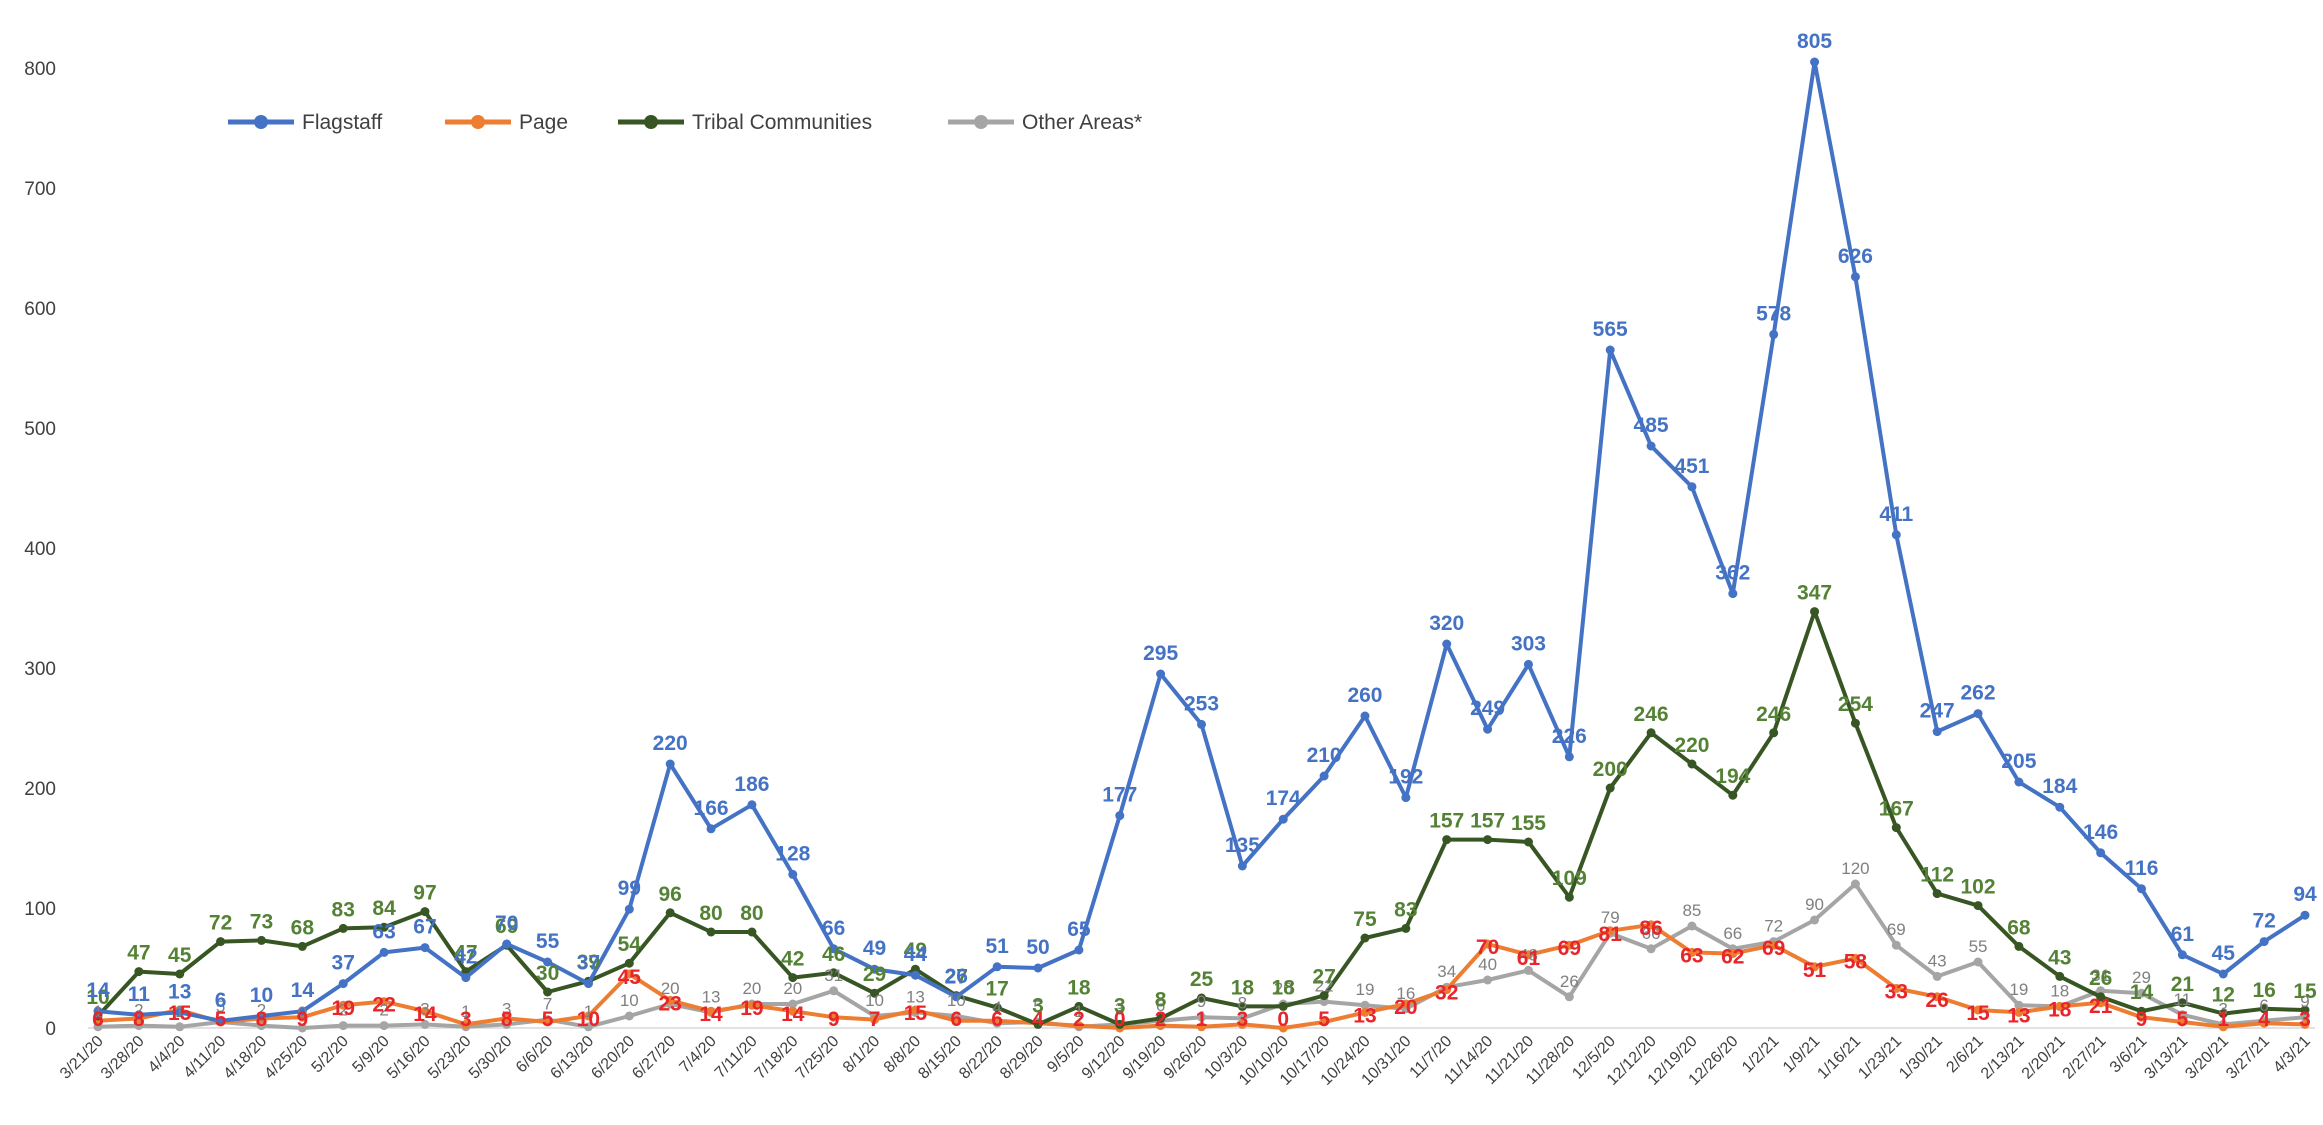 The height and width of the screenshot is (1125, 2323). Describe the element at coordinates (1161, 999) in the screenshot. I see `data-label: 8` at that location.